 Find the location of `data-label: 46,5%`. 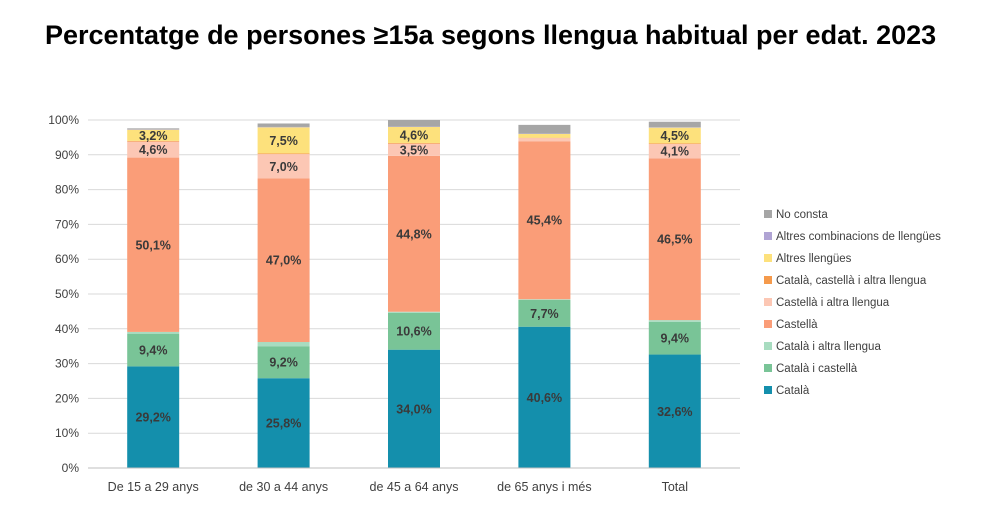

data-label: 46,5% is located at coordinates (674, 240).